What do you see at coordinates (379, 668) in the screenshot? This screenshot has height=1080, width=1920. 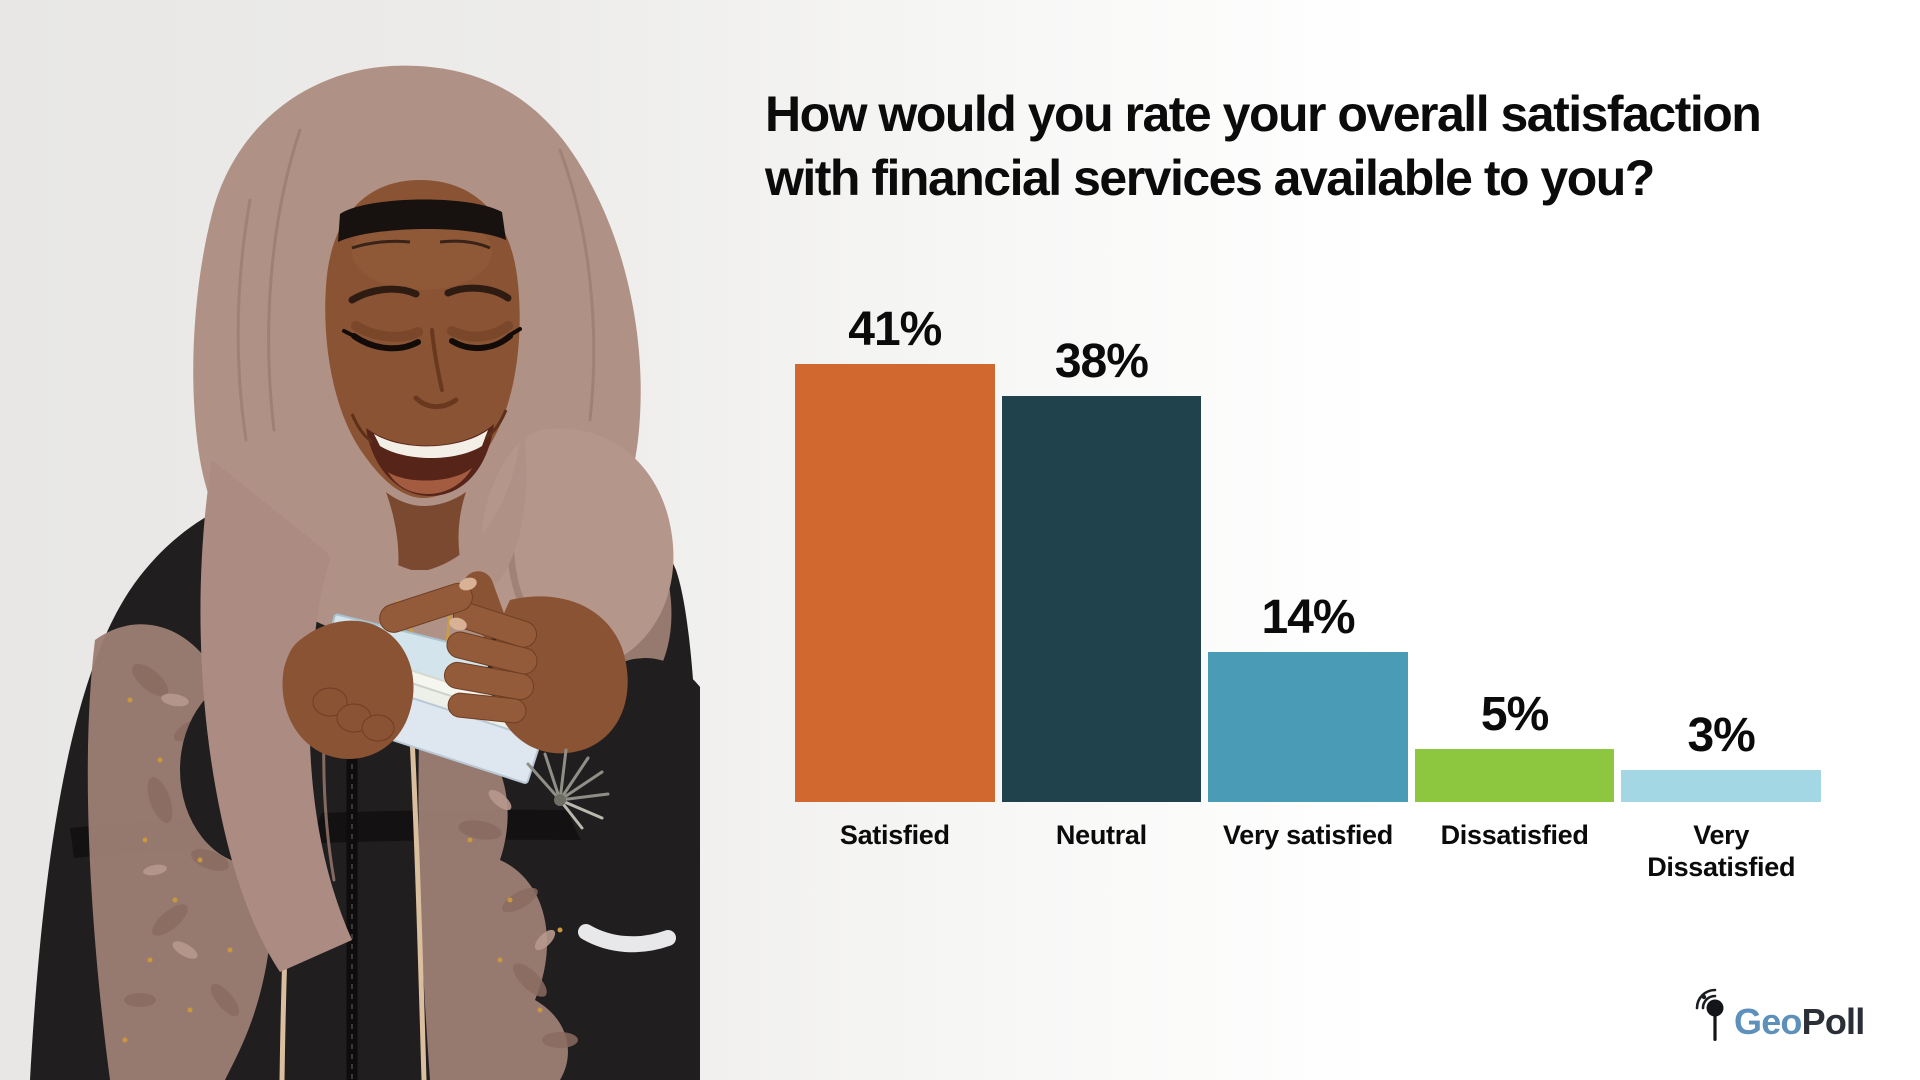 I see `left-hand` at bounding box center [379, 668].